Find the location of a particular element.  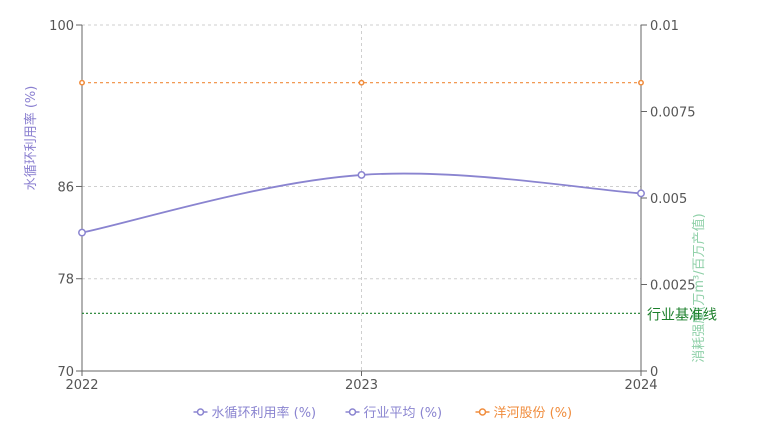

right-tick-label: 0.005 is located at coordinates (668, 199).